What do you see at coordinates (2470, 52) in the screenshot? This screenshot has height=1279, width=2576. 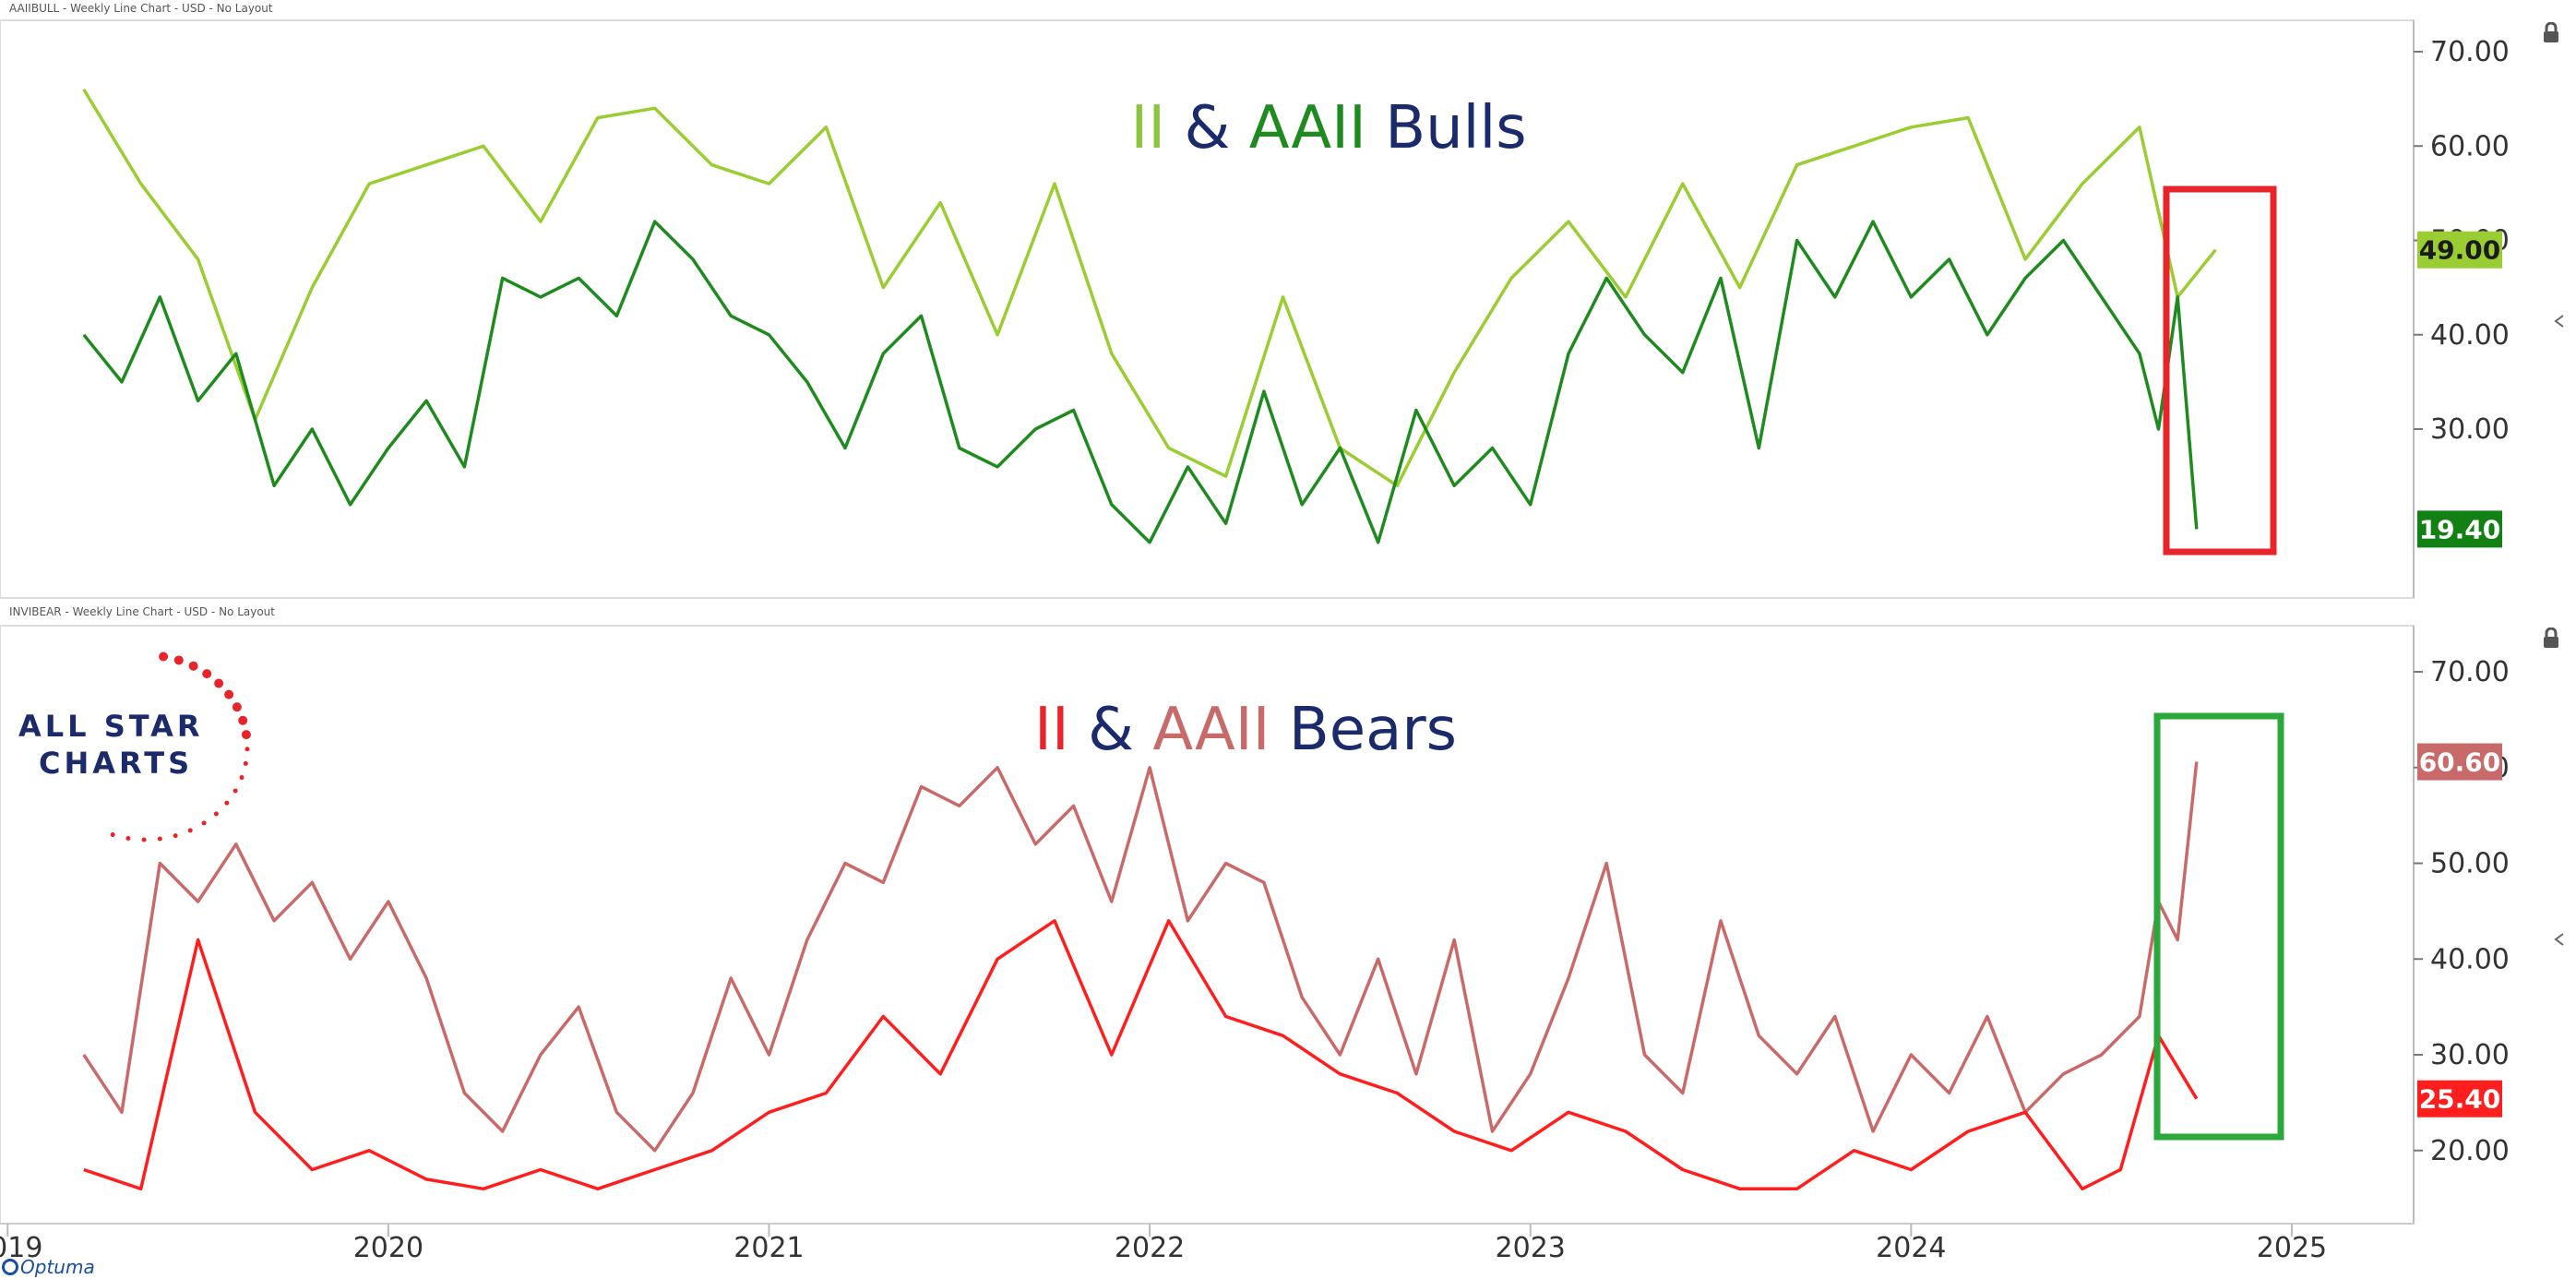 I see `bulls-y-tick-label: 70.00` at bounding box center [2470, 52].